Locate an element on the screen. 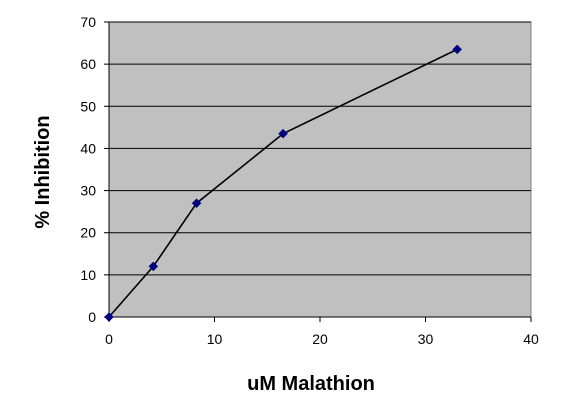 The height and width of the screenshot is (400, 564). y-axis-title: % Inhibition is located at coordinates (43, 171).